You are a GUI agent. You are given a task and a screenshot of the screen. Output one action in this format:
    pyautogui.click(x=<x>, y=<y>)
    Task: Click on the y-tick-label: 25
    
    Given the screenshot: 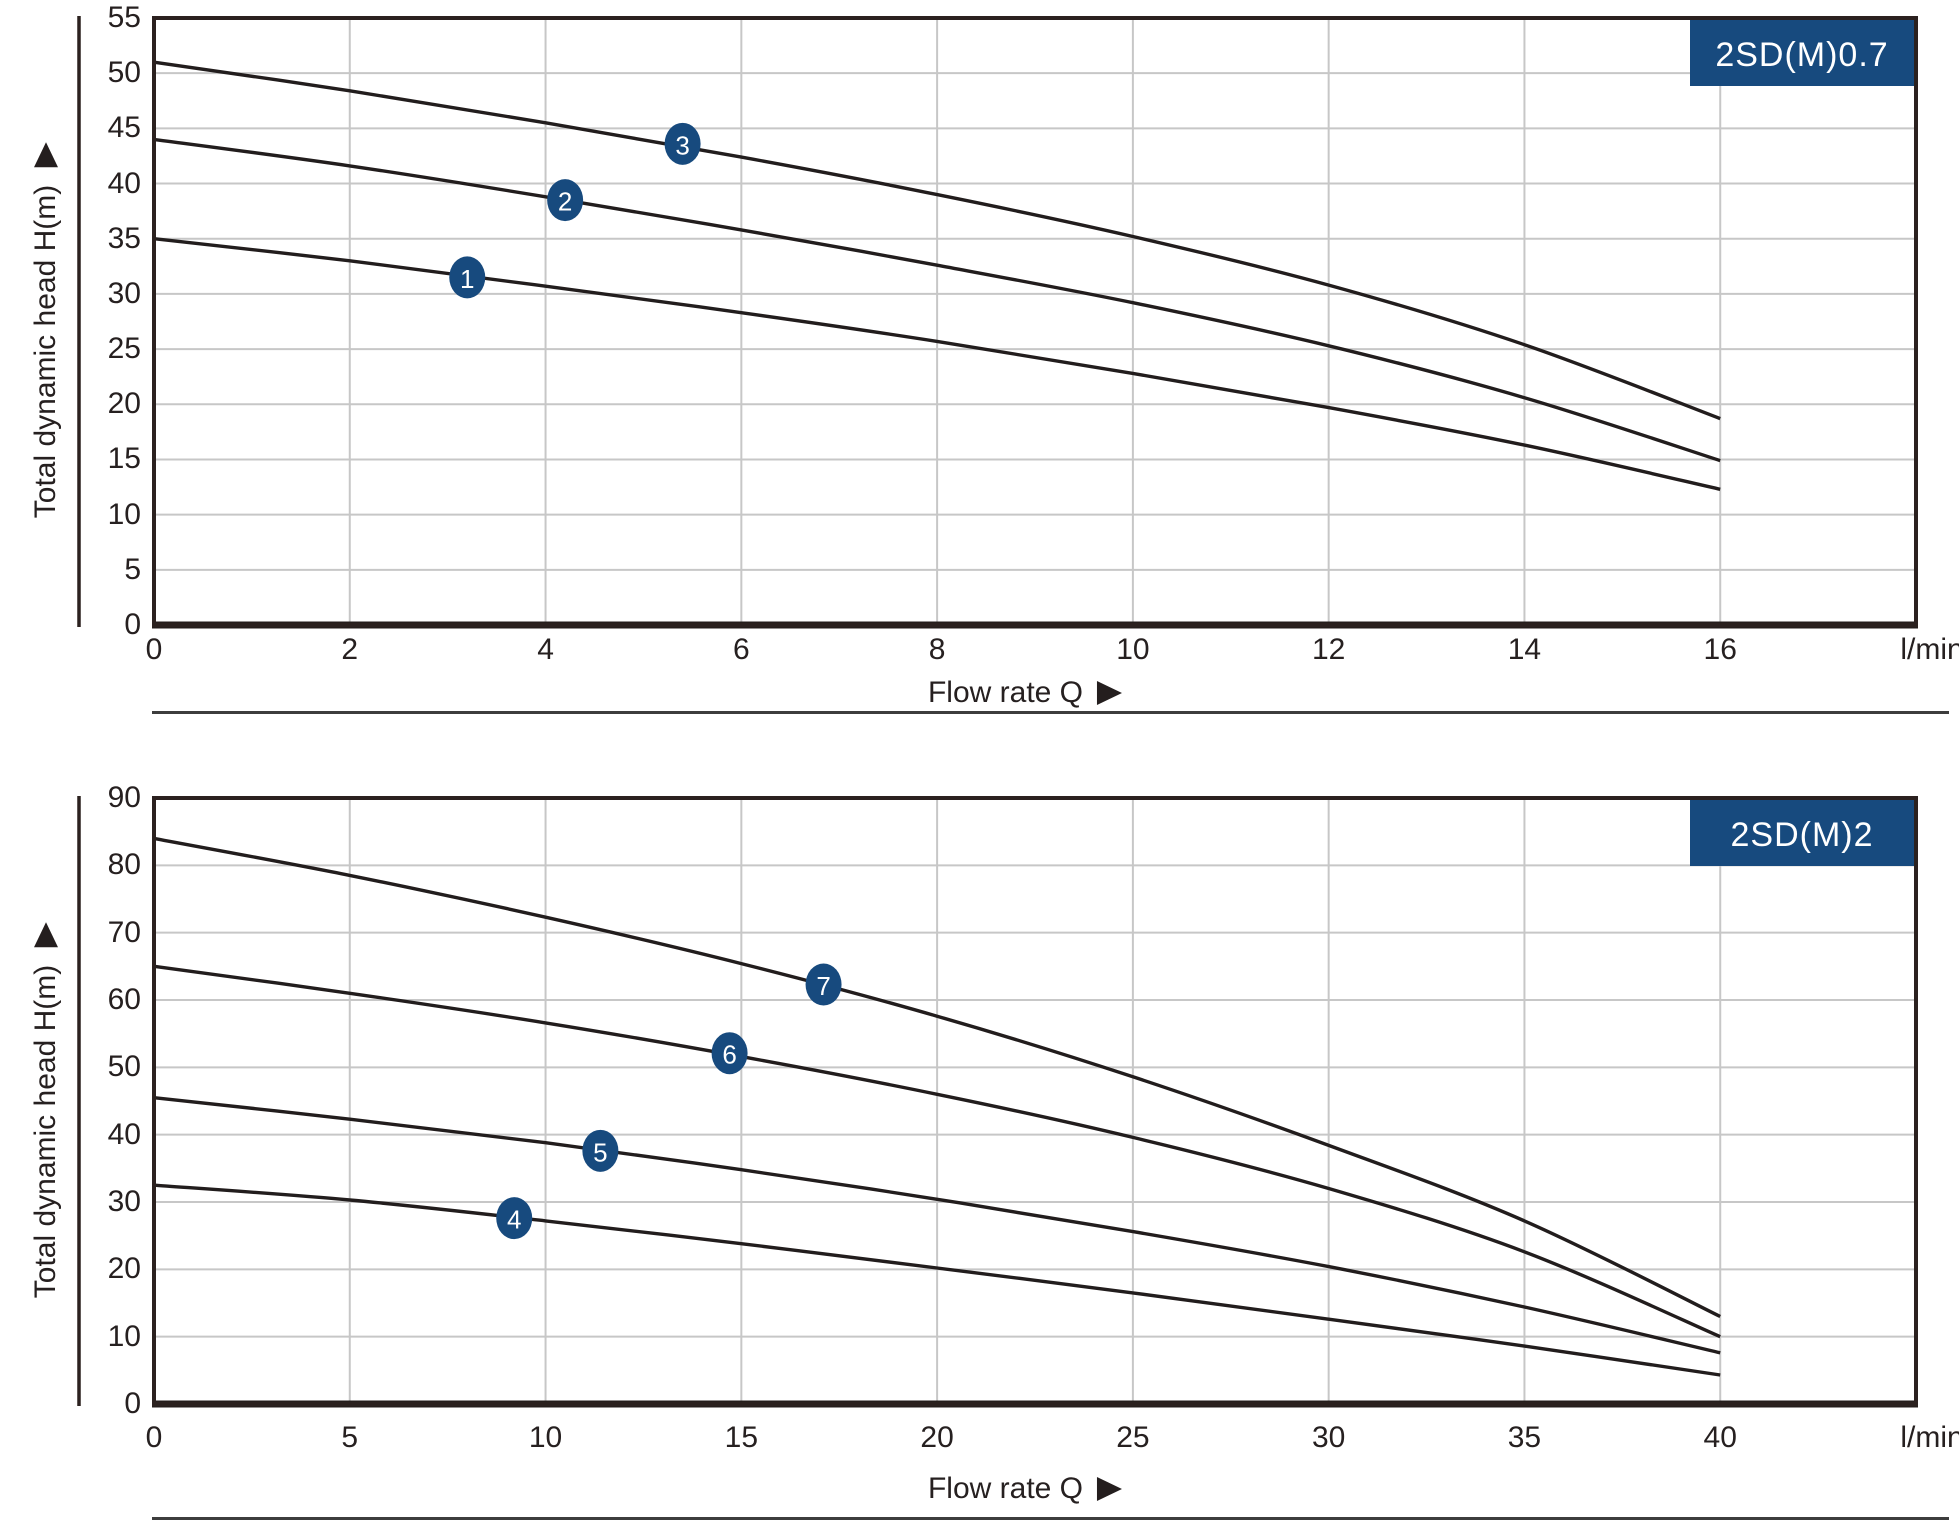 What is the action you would take?
    pyautogui.click(x=124, y=349)
    